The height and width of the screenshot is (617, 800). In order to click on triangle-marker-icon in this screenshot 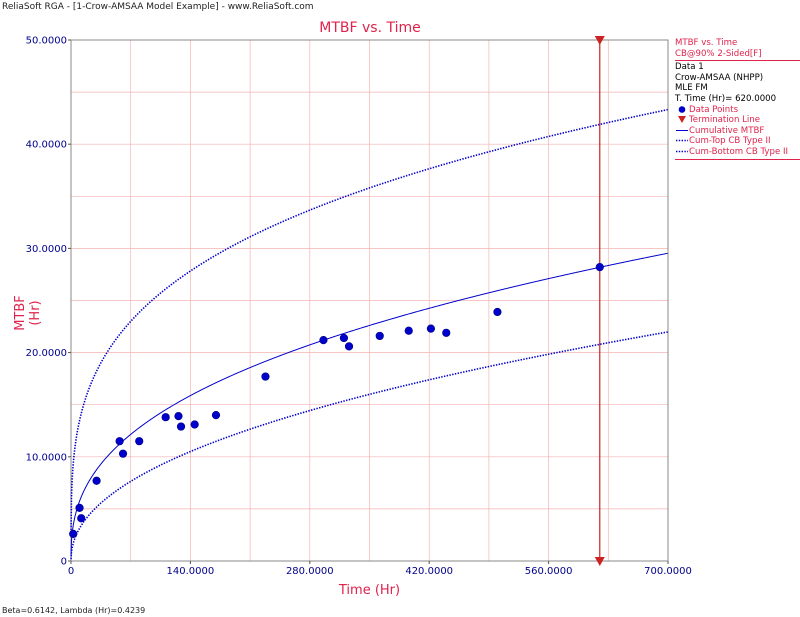, I will do `click(682, 120)`.